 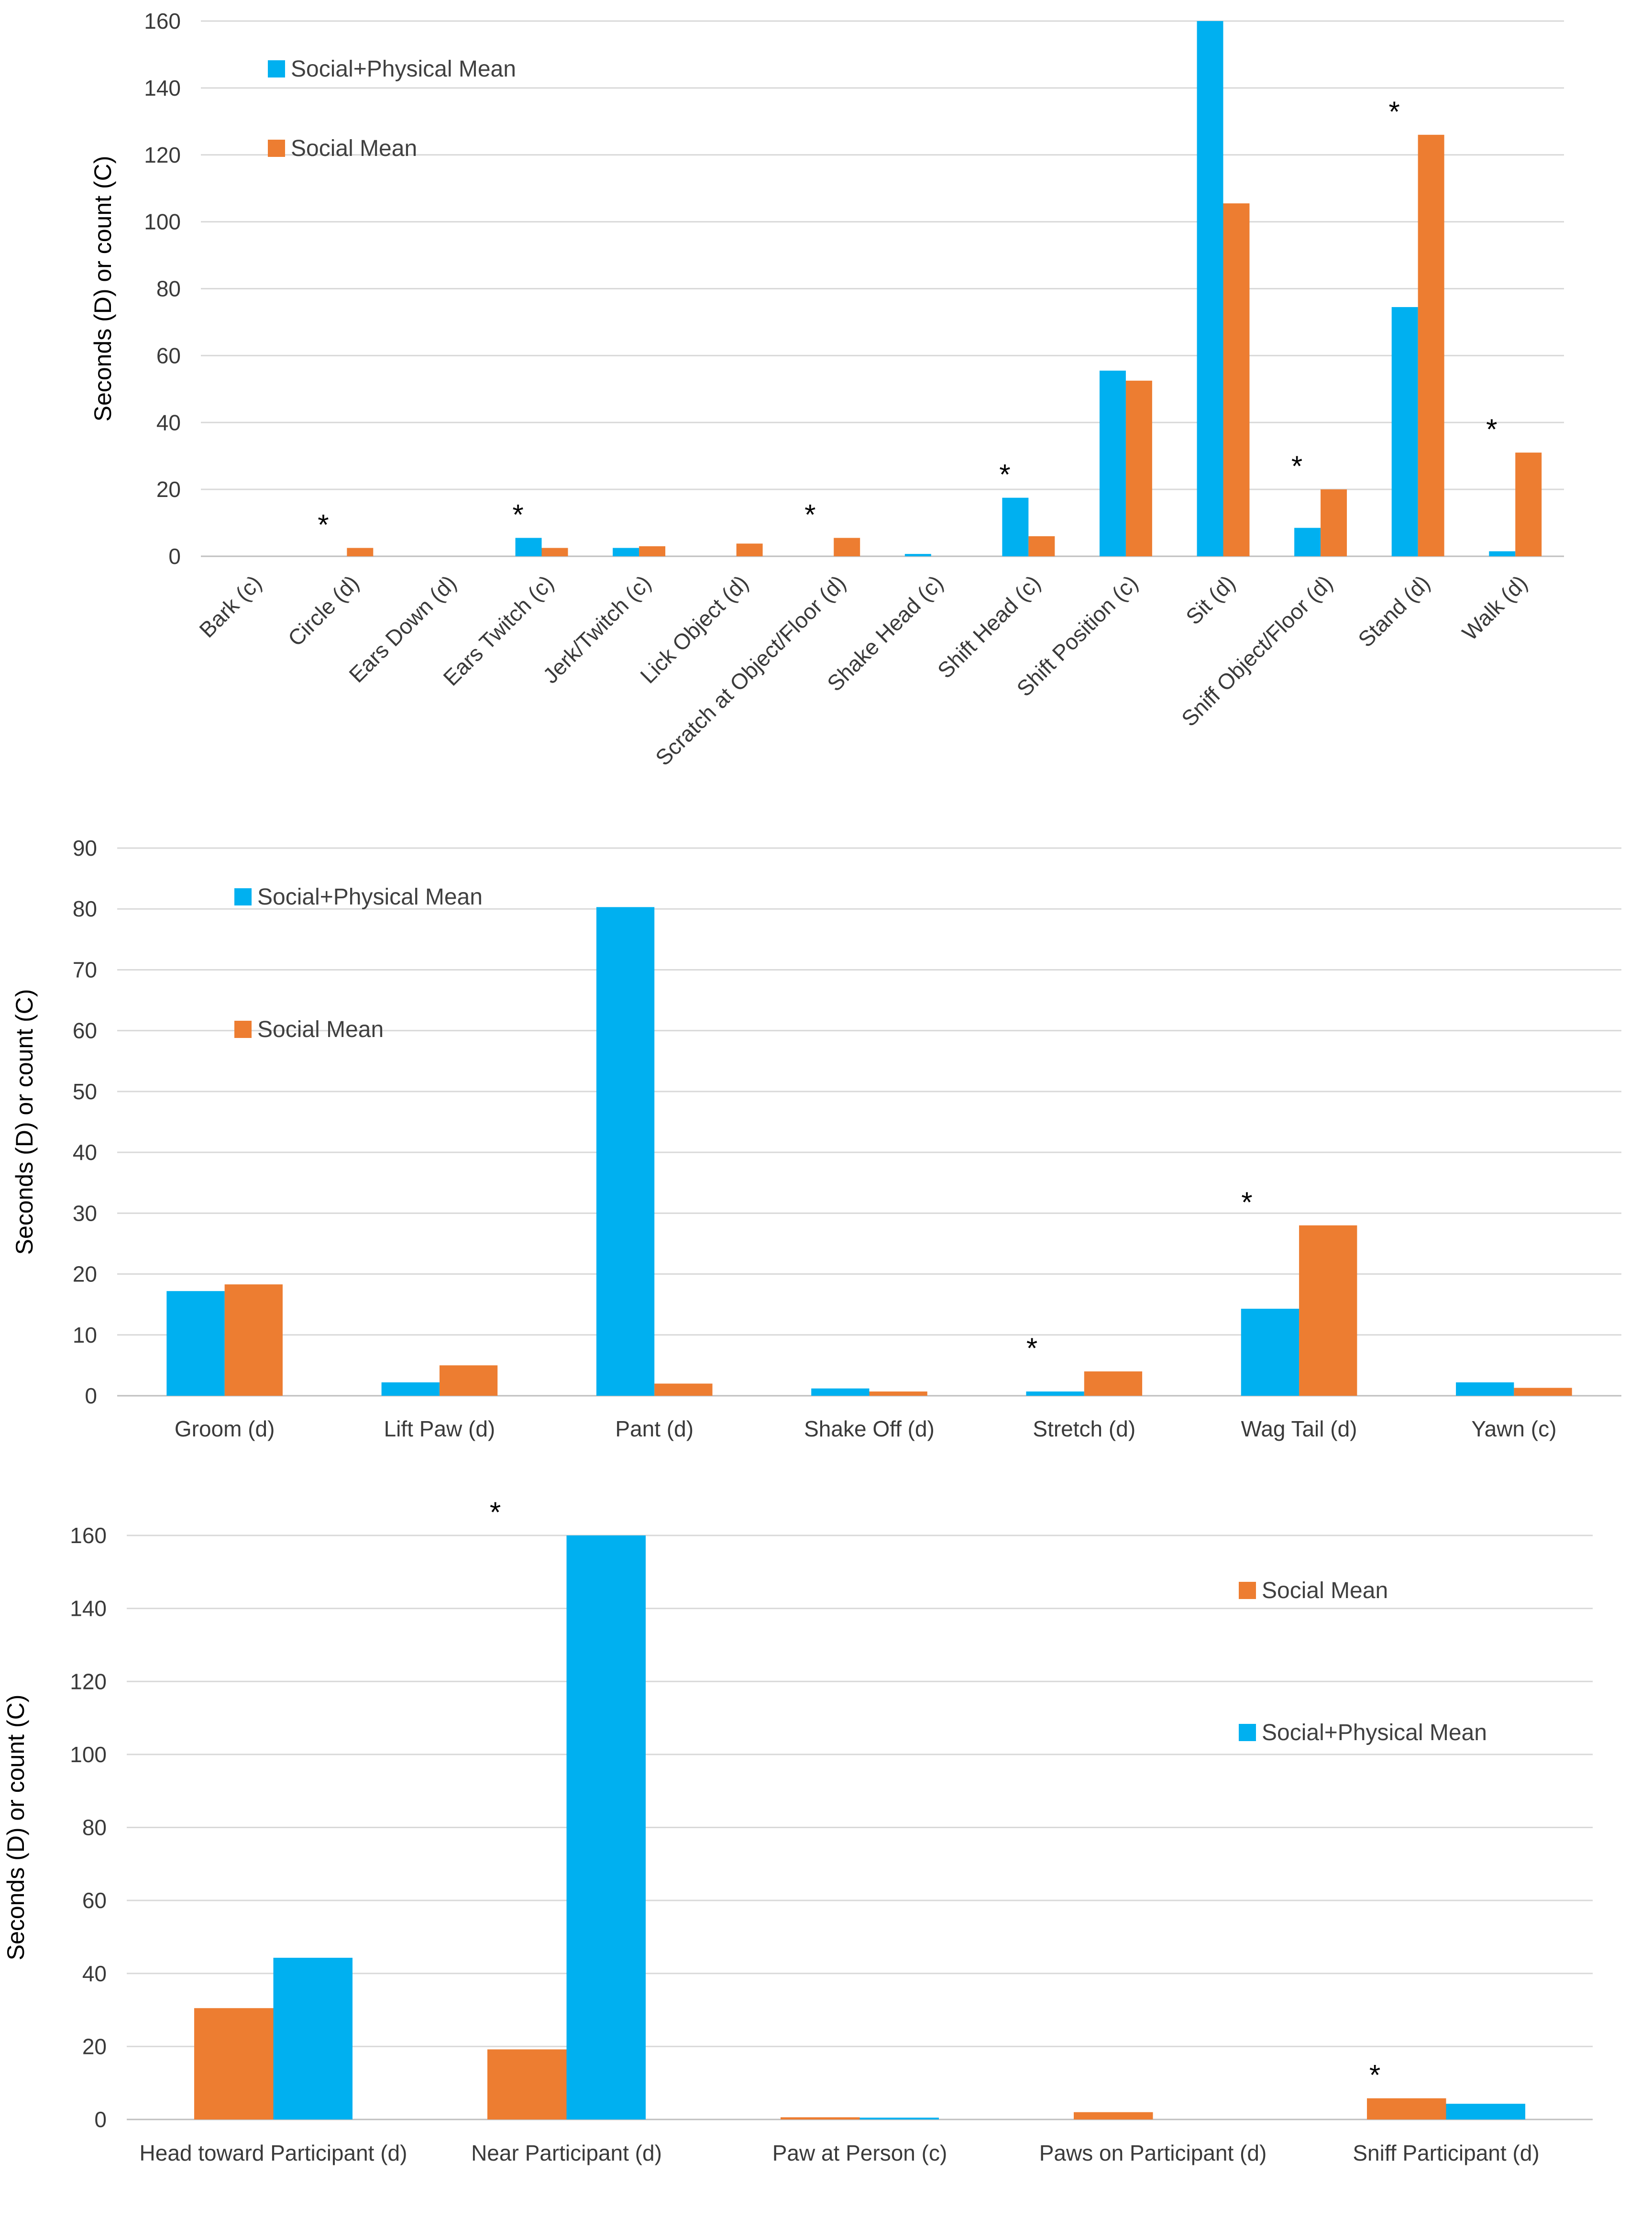 What do you see at coordinates (230, 606) in the screenshot?
I see `x-tick-label: Bark (c)` at bounding box center [230, 606].